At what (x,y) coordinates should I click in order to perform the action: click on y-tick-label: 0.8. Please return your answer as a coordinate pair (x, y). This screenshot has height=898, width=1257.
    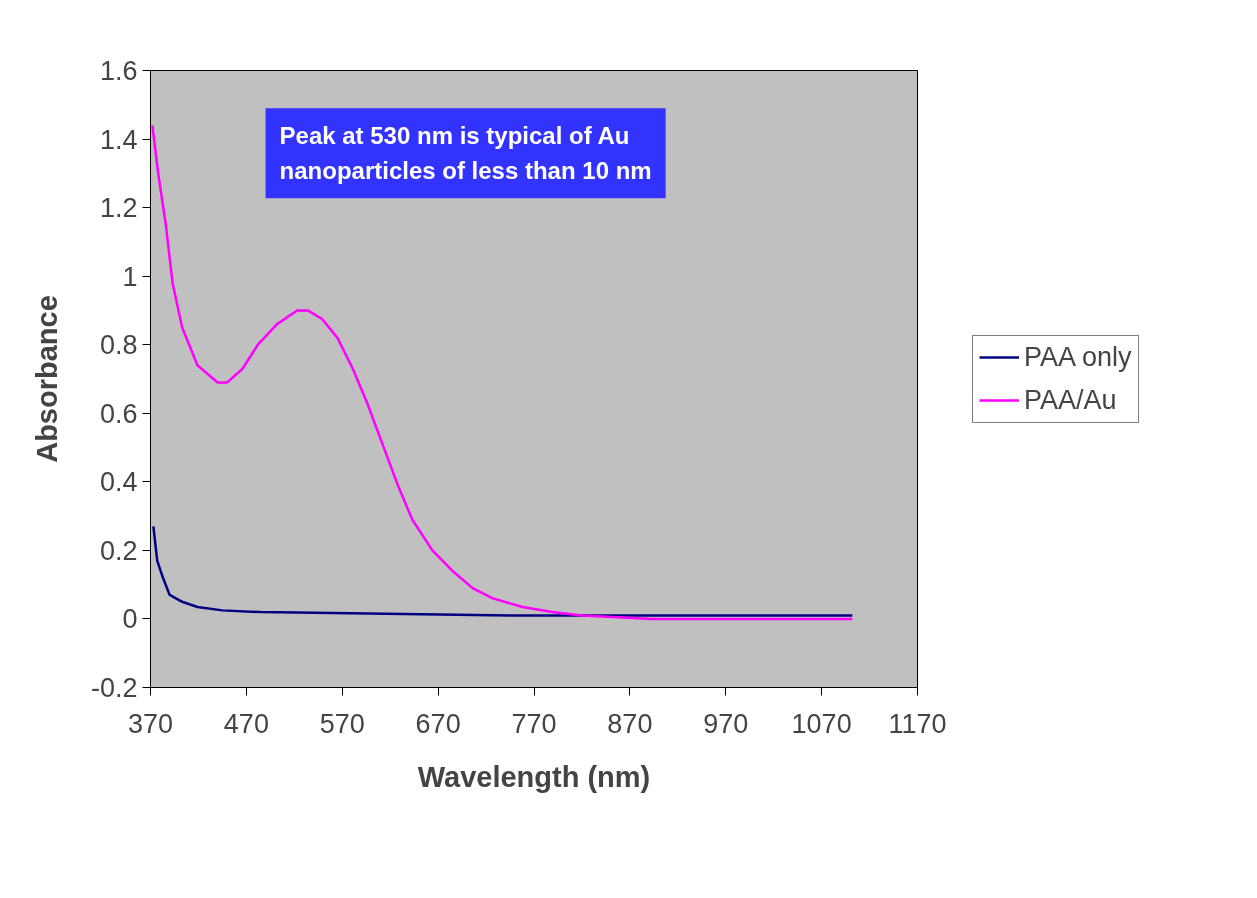
    Looking at the image, I should click on (118, 345).